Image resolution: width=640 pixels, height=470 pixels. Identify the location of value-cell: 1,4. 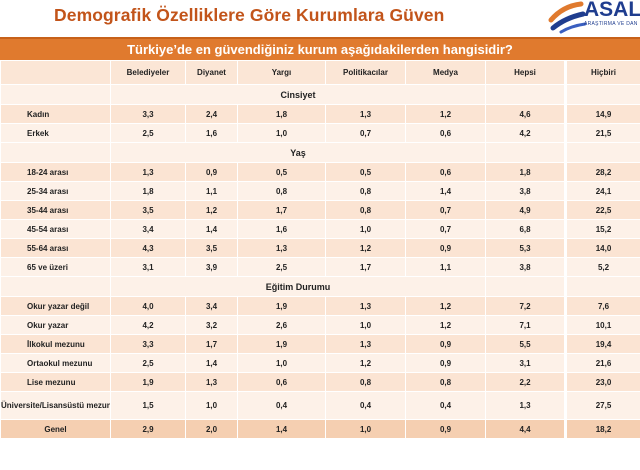
(211, 229).